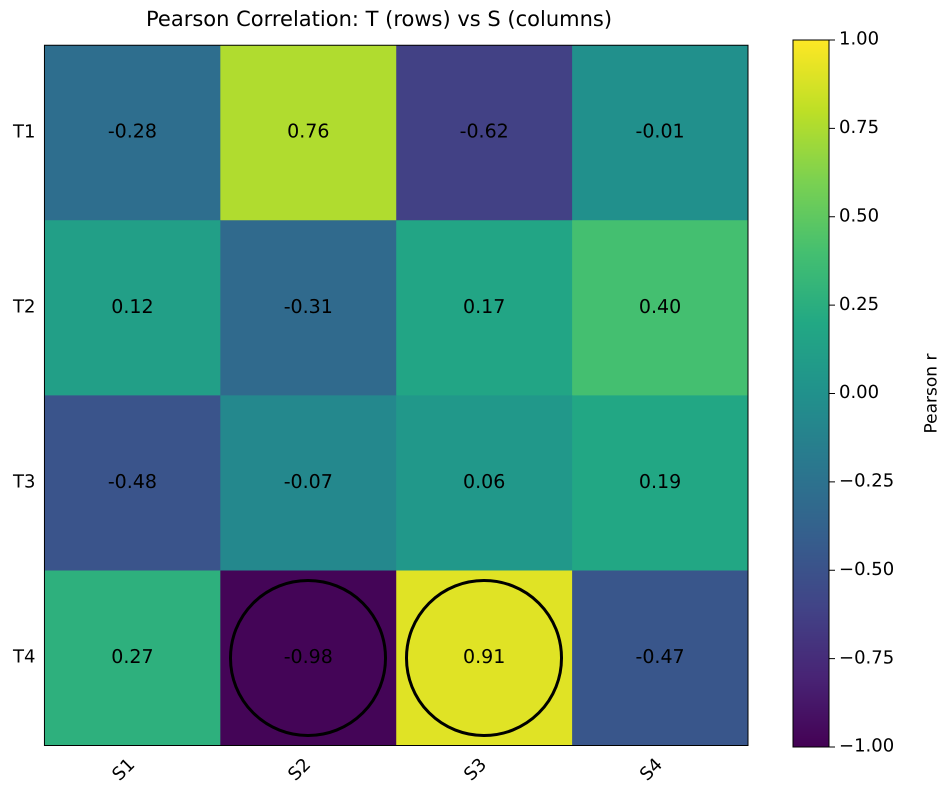  Describe the element at coordinates (484, 307) in the screenshot. I see `data-label: 0.17` at that location.